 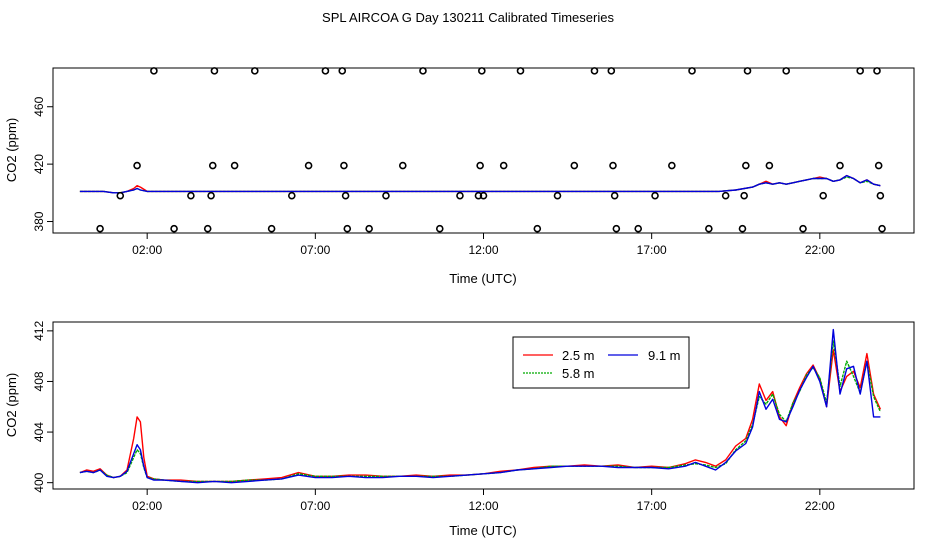 I want to click on legend-label-5-8m: 5.8 m, so click(x=578, y=373).